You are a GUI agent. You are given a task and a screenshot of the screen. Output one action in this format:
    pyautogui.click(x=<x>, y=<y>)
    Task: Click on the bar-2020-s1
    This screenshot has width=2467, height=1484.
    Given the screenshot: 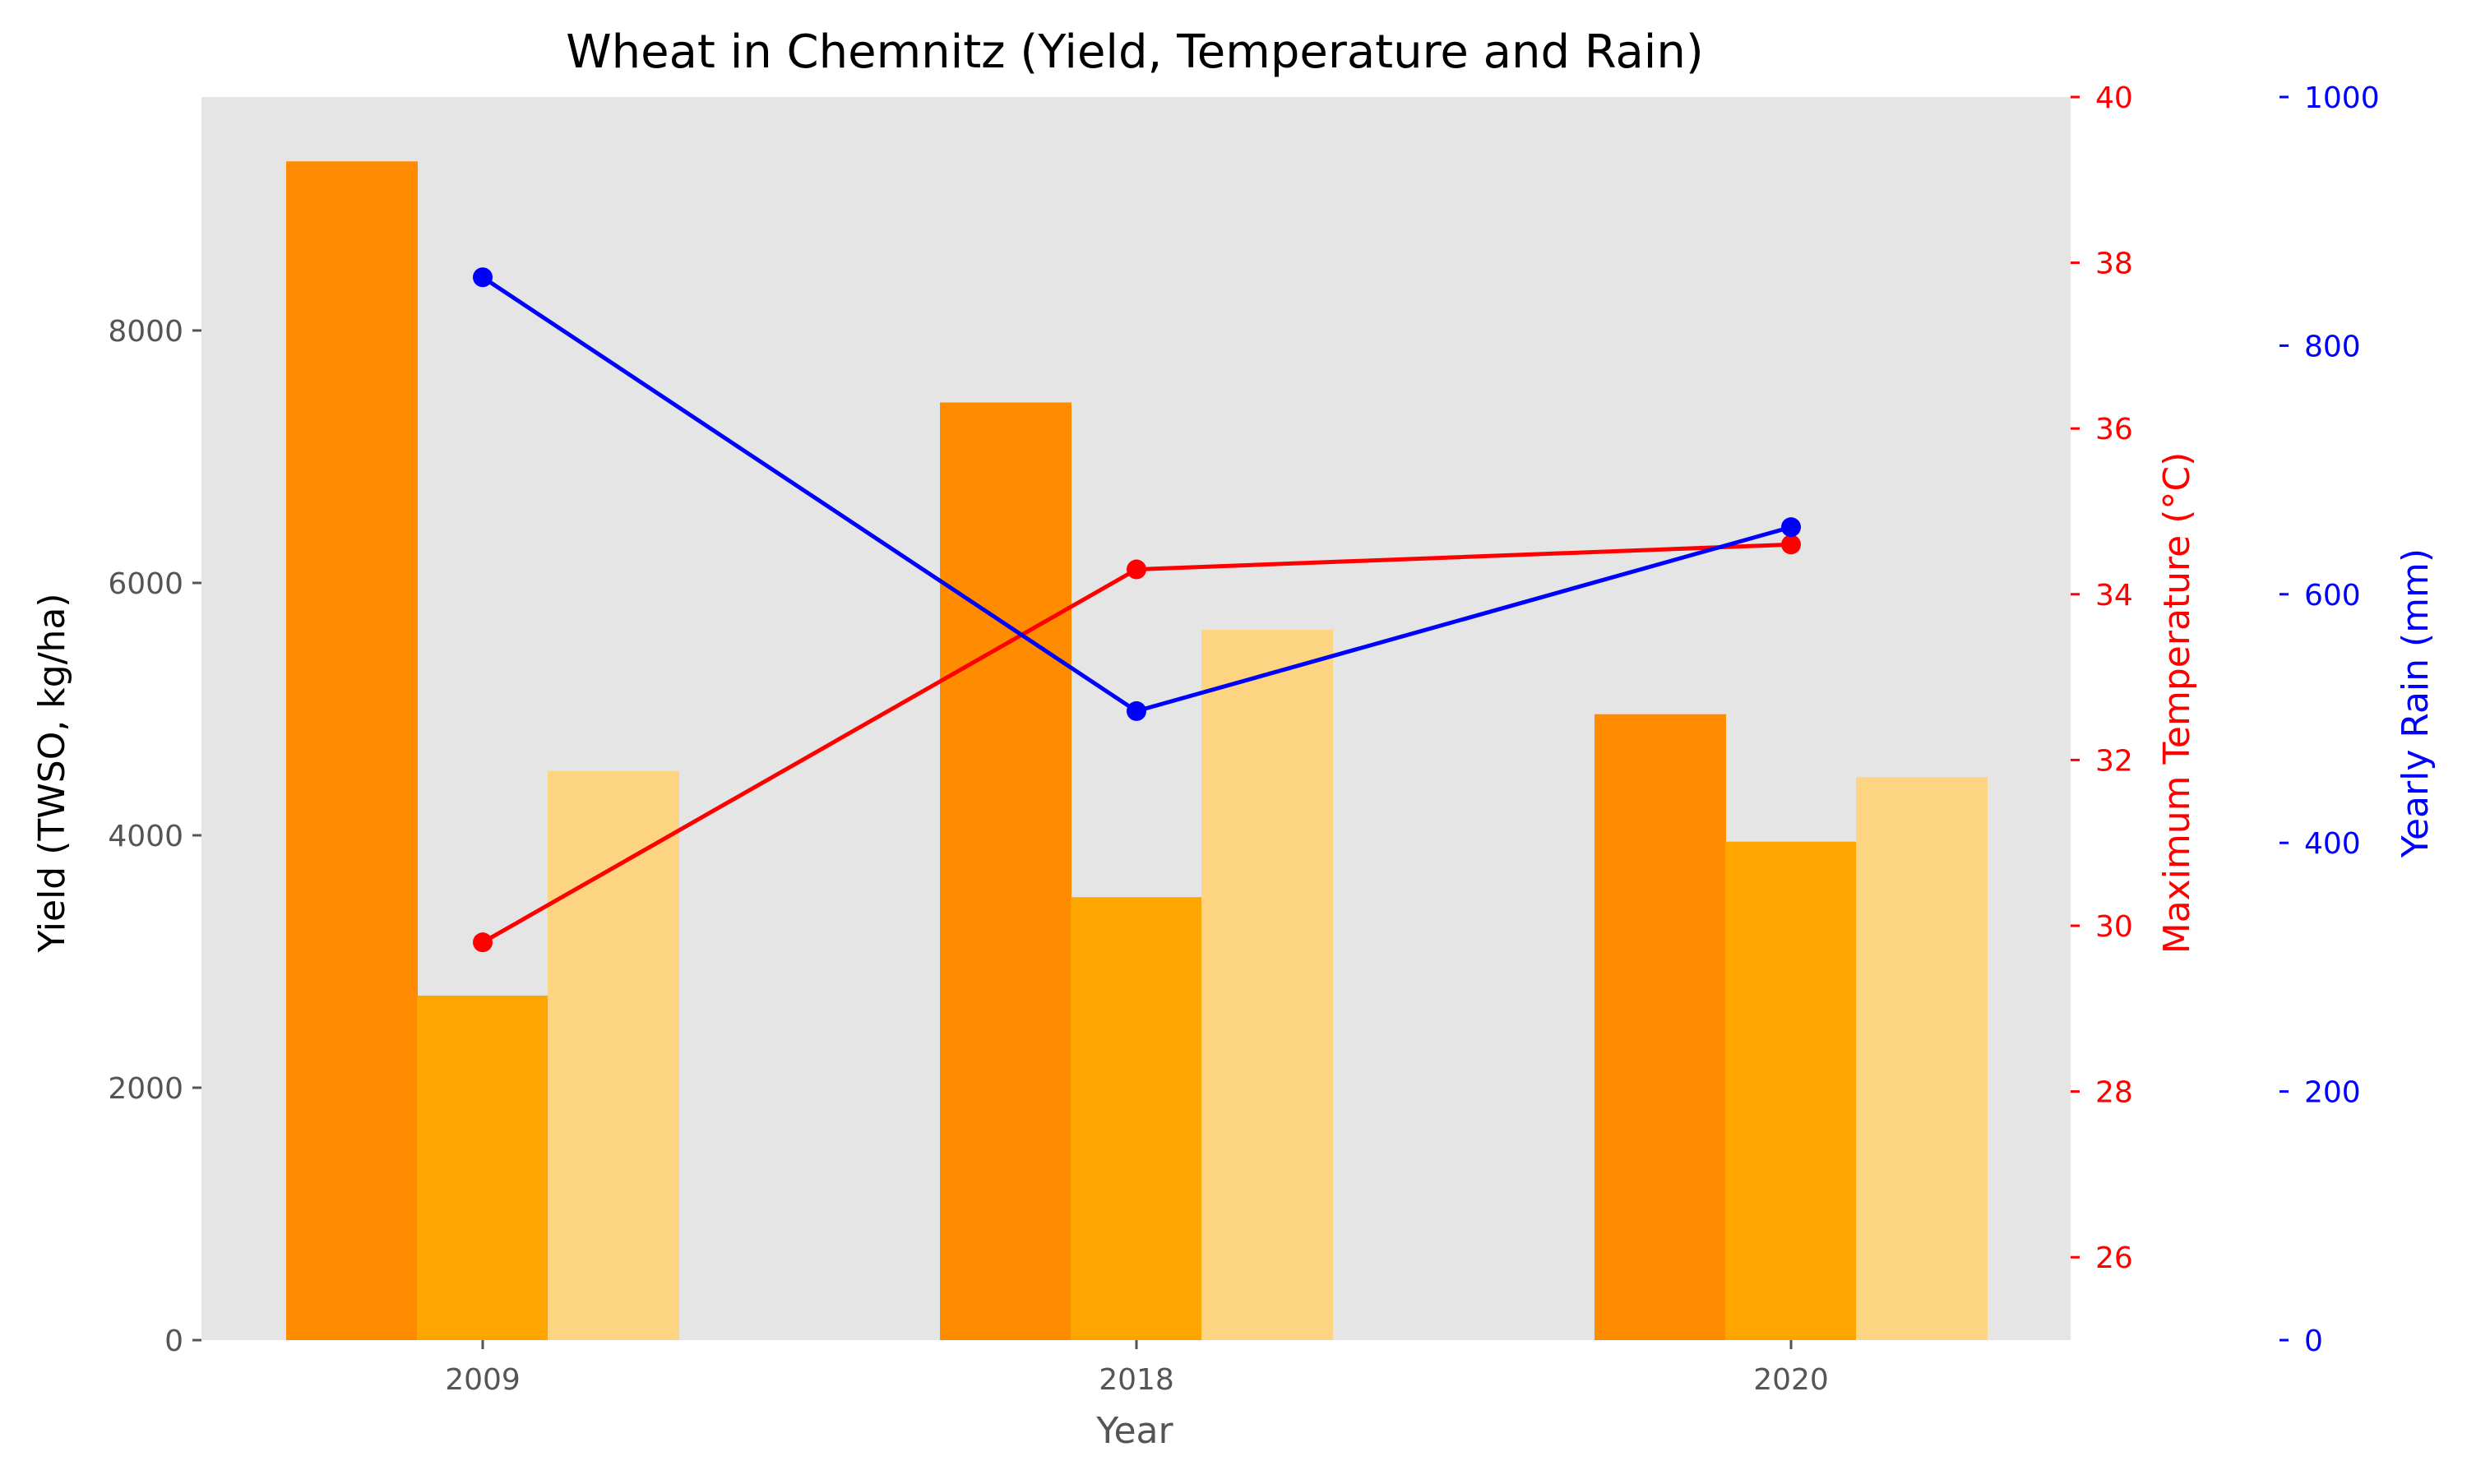 What is the action you would take?
    pyautogui.click(x=1661, y=1027)
    